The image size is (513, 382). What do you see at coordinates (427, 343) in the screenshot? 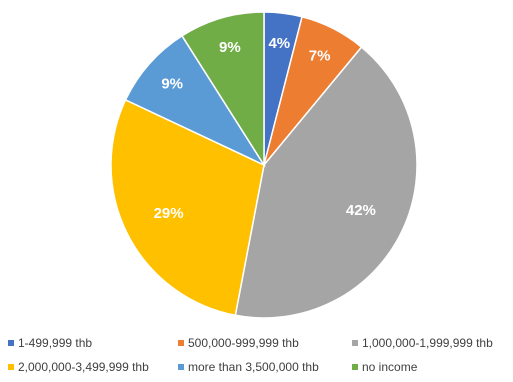
I see `legend-label: 1,000,000-1,999,999 thb` at bounding box center [427, 343].